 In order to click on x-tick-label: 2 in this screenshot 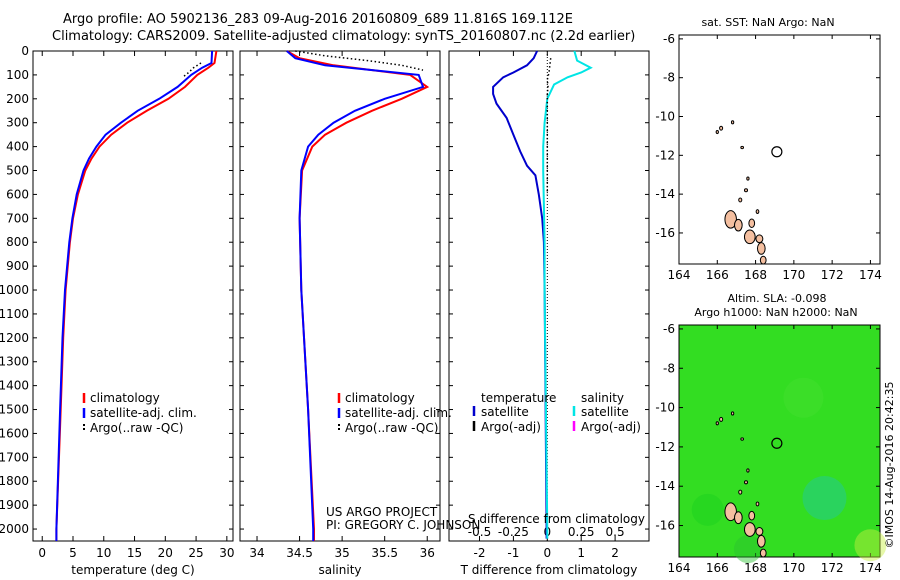, I will do `click(615, 553)`.